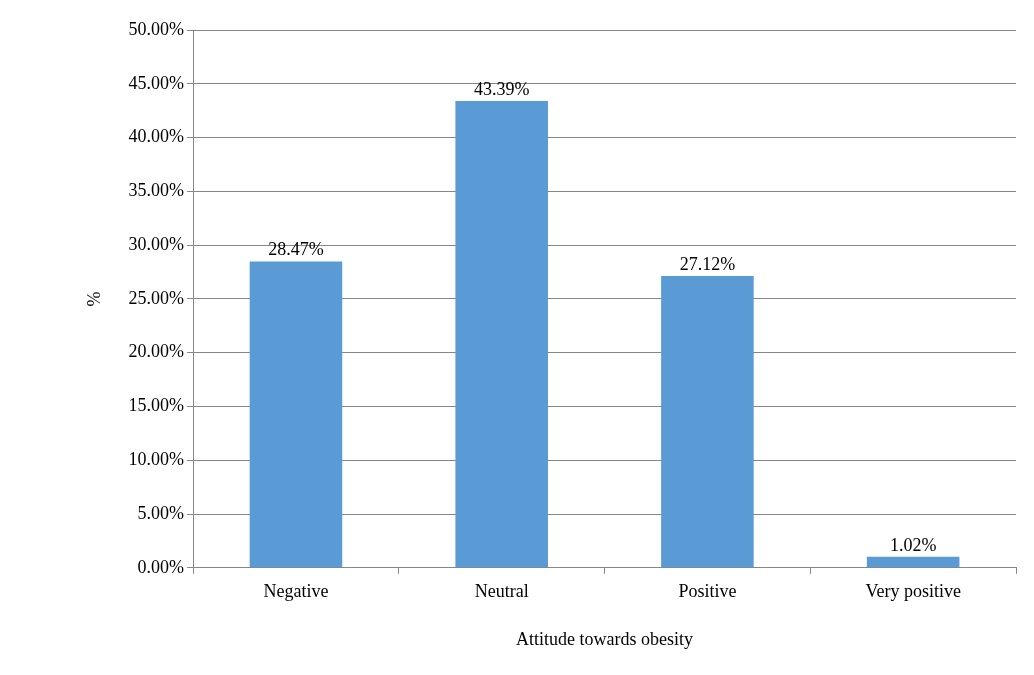 This screenshot has height=675, width=1034. What do you see at coordinates (296, 249) in the screenshot?
I see `data-label: 28.47%` at bounding box center [296, 249].